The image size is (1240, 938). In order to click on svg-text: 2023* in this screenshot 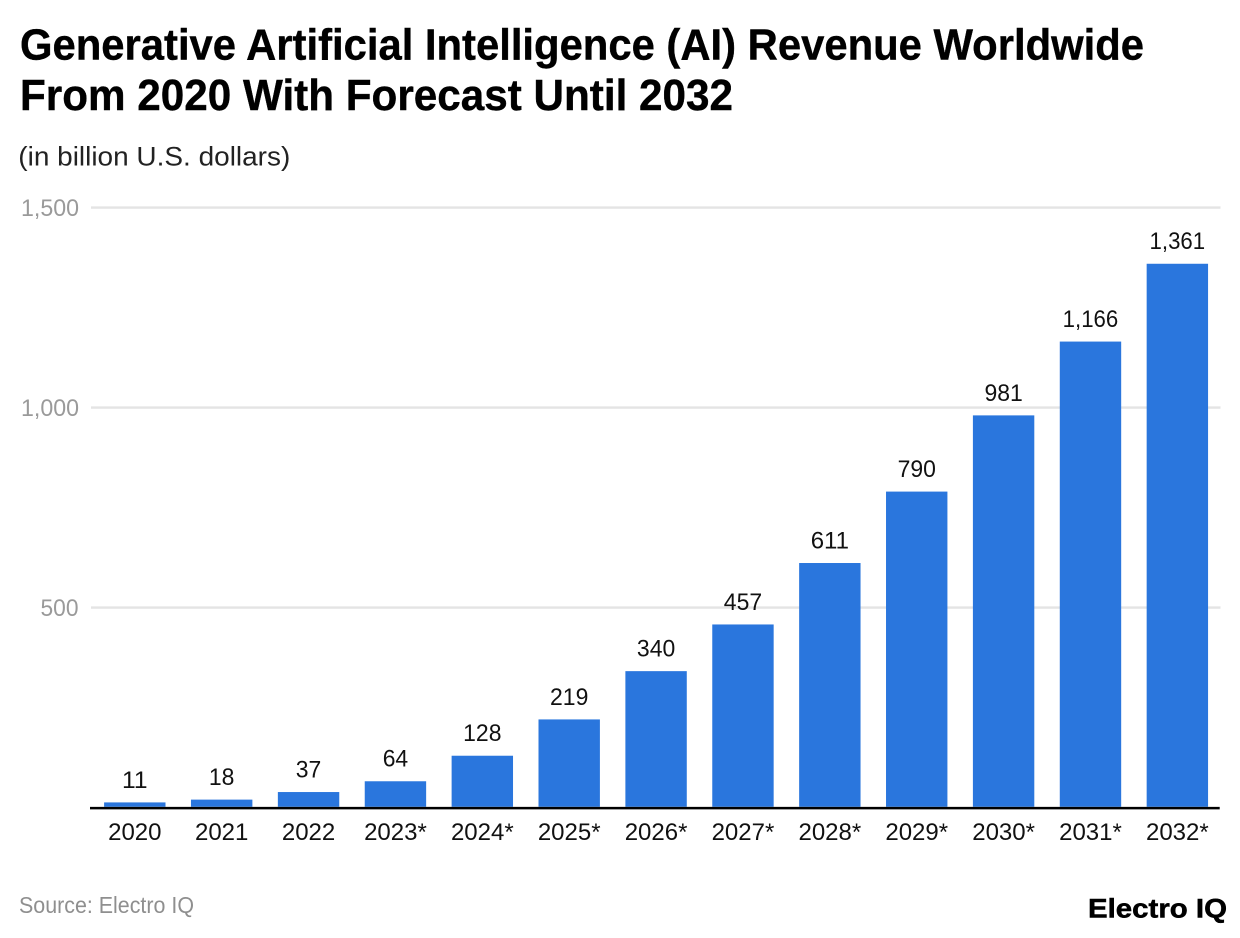, I will do `click(395, 832)`.